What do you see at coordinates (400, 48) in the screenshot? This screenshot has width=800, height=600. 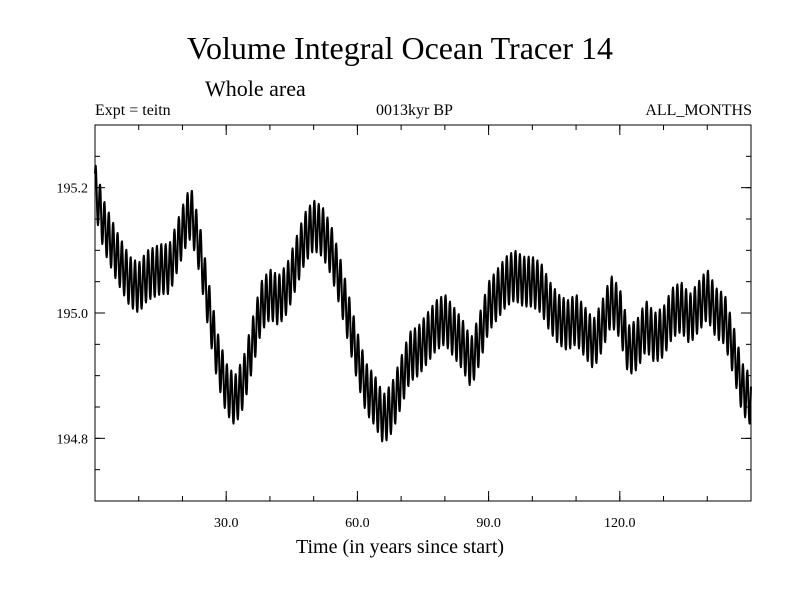 I see `chart-title: Volume Integral Ocean Tracer 14` at bounding box center [400, 48].